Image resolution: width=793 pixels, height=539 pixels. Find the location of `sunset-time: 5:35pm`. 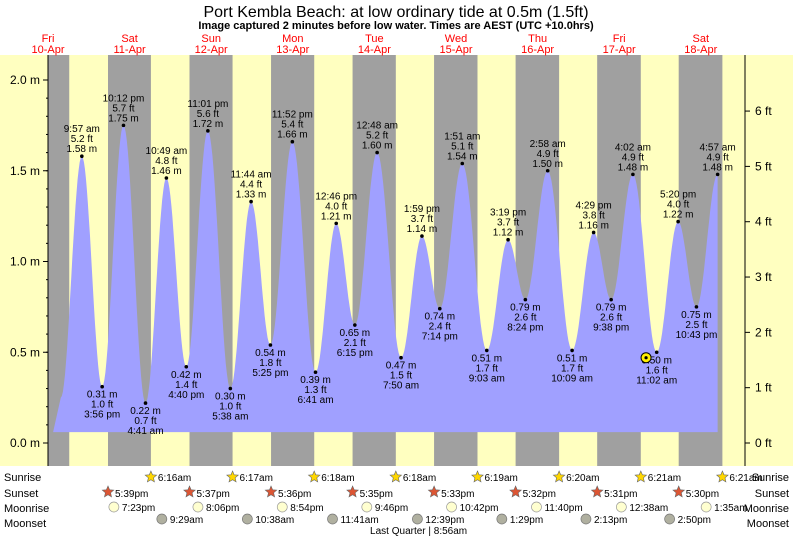

sunset-time: 5:35pm is located at coordinates (376, 494).